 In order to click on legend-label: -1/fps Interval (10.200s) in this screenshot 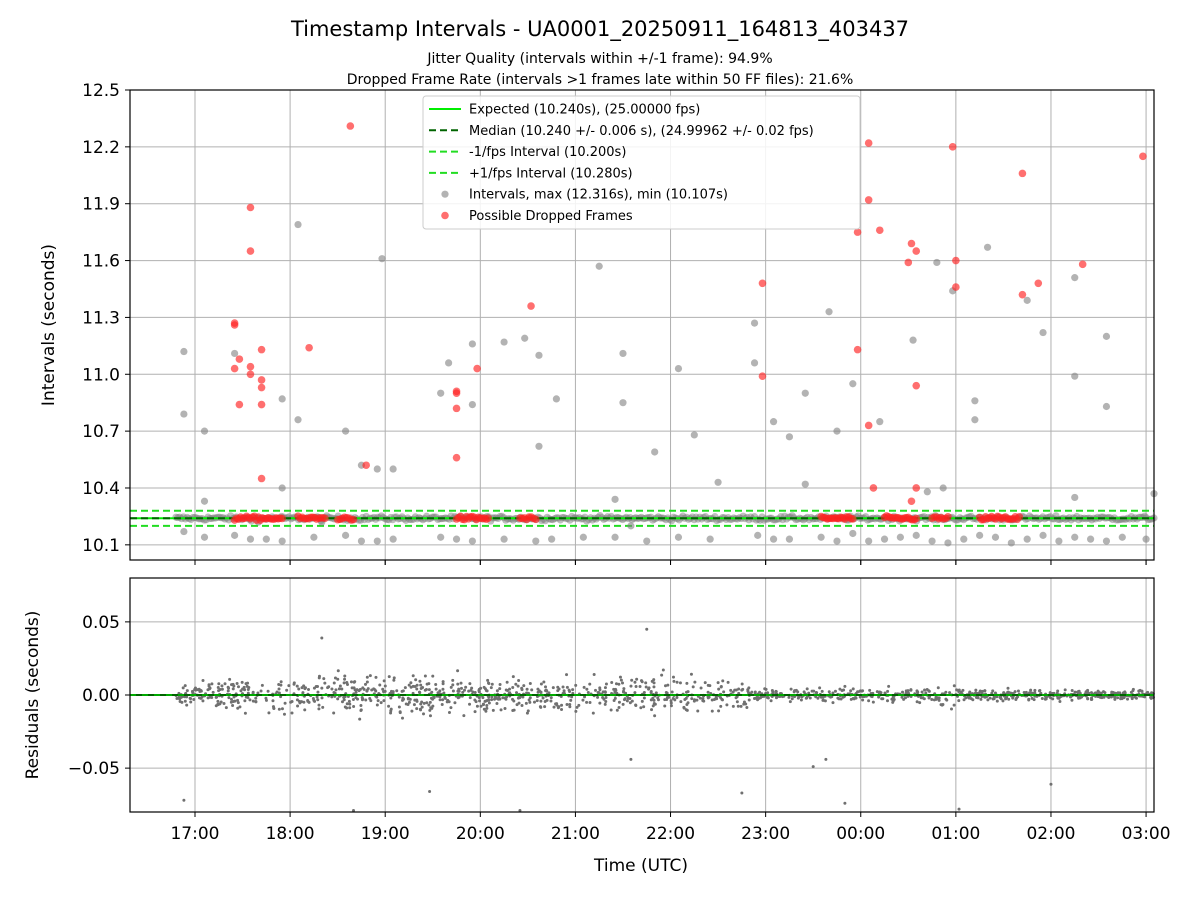, I will do `click(547, 152)`.